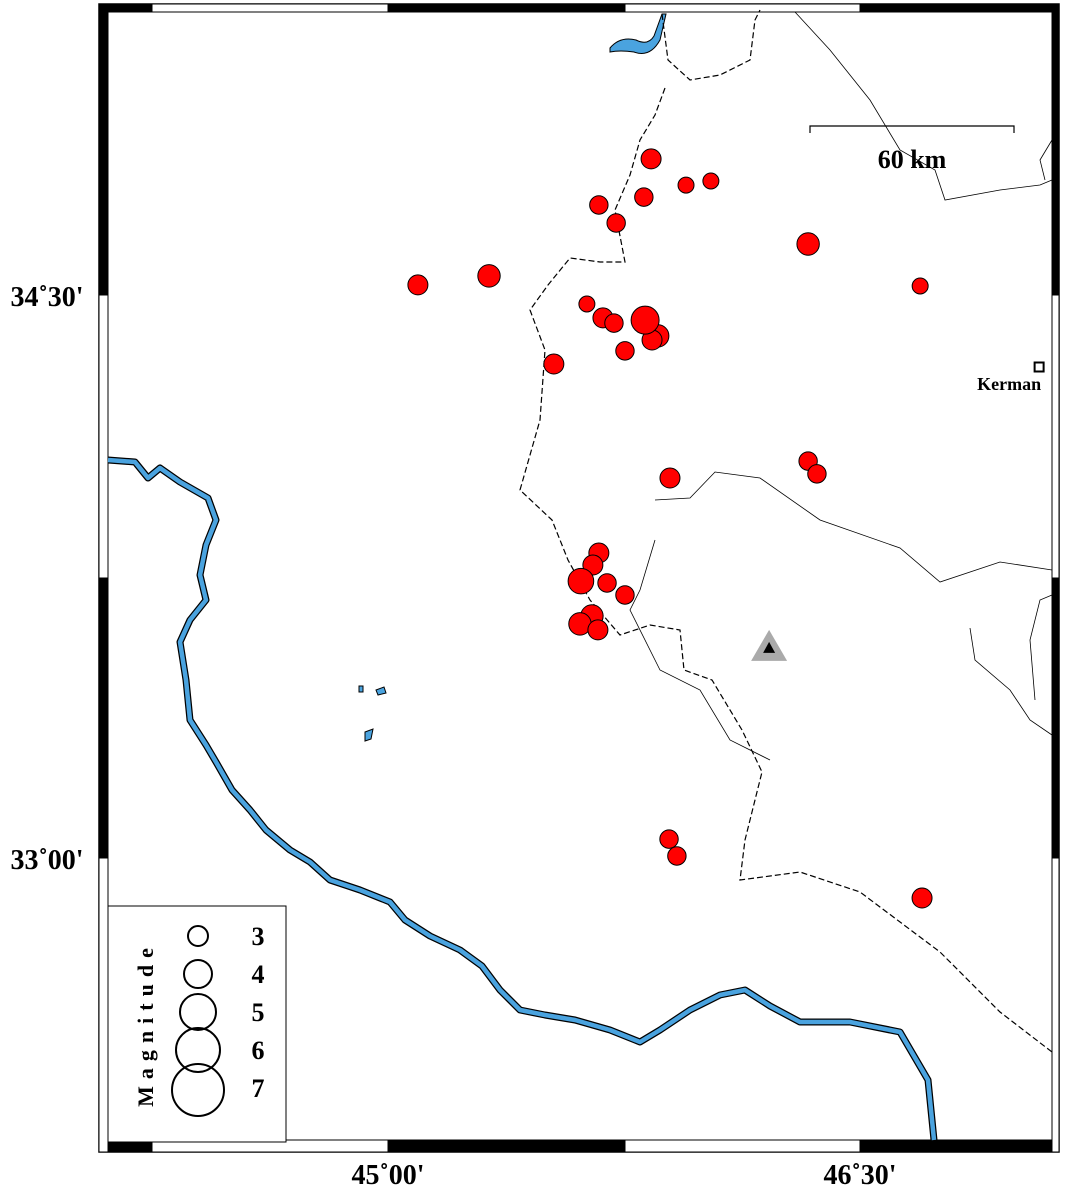 This screenshot has width=1066, height=1196. I want to click on legend-label: 6, so click(258, 1050).